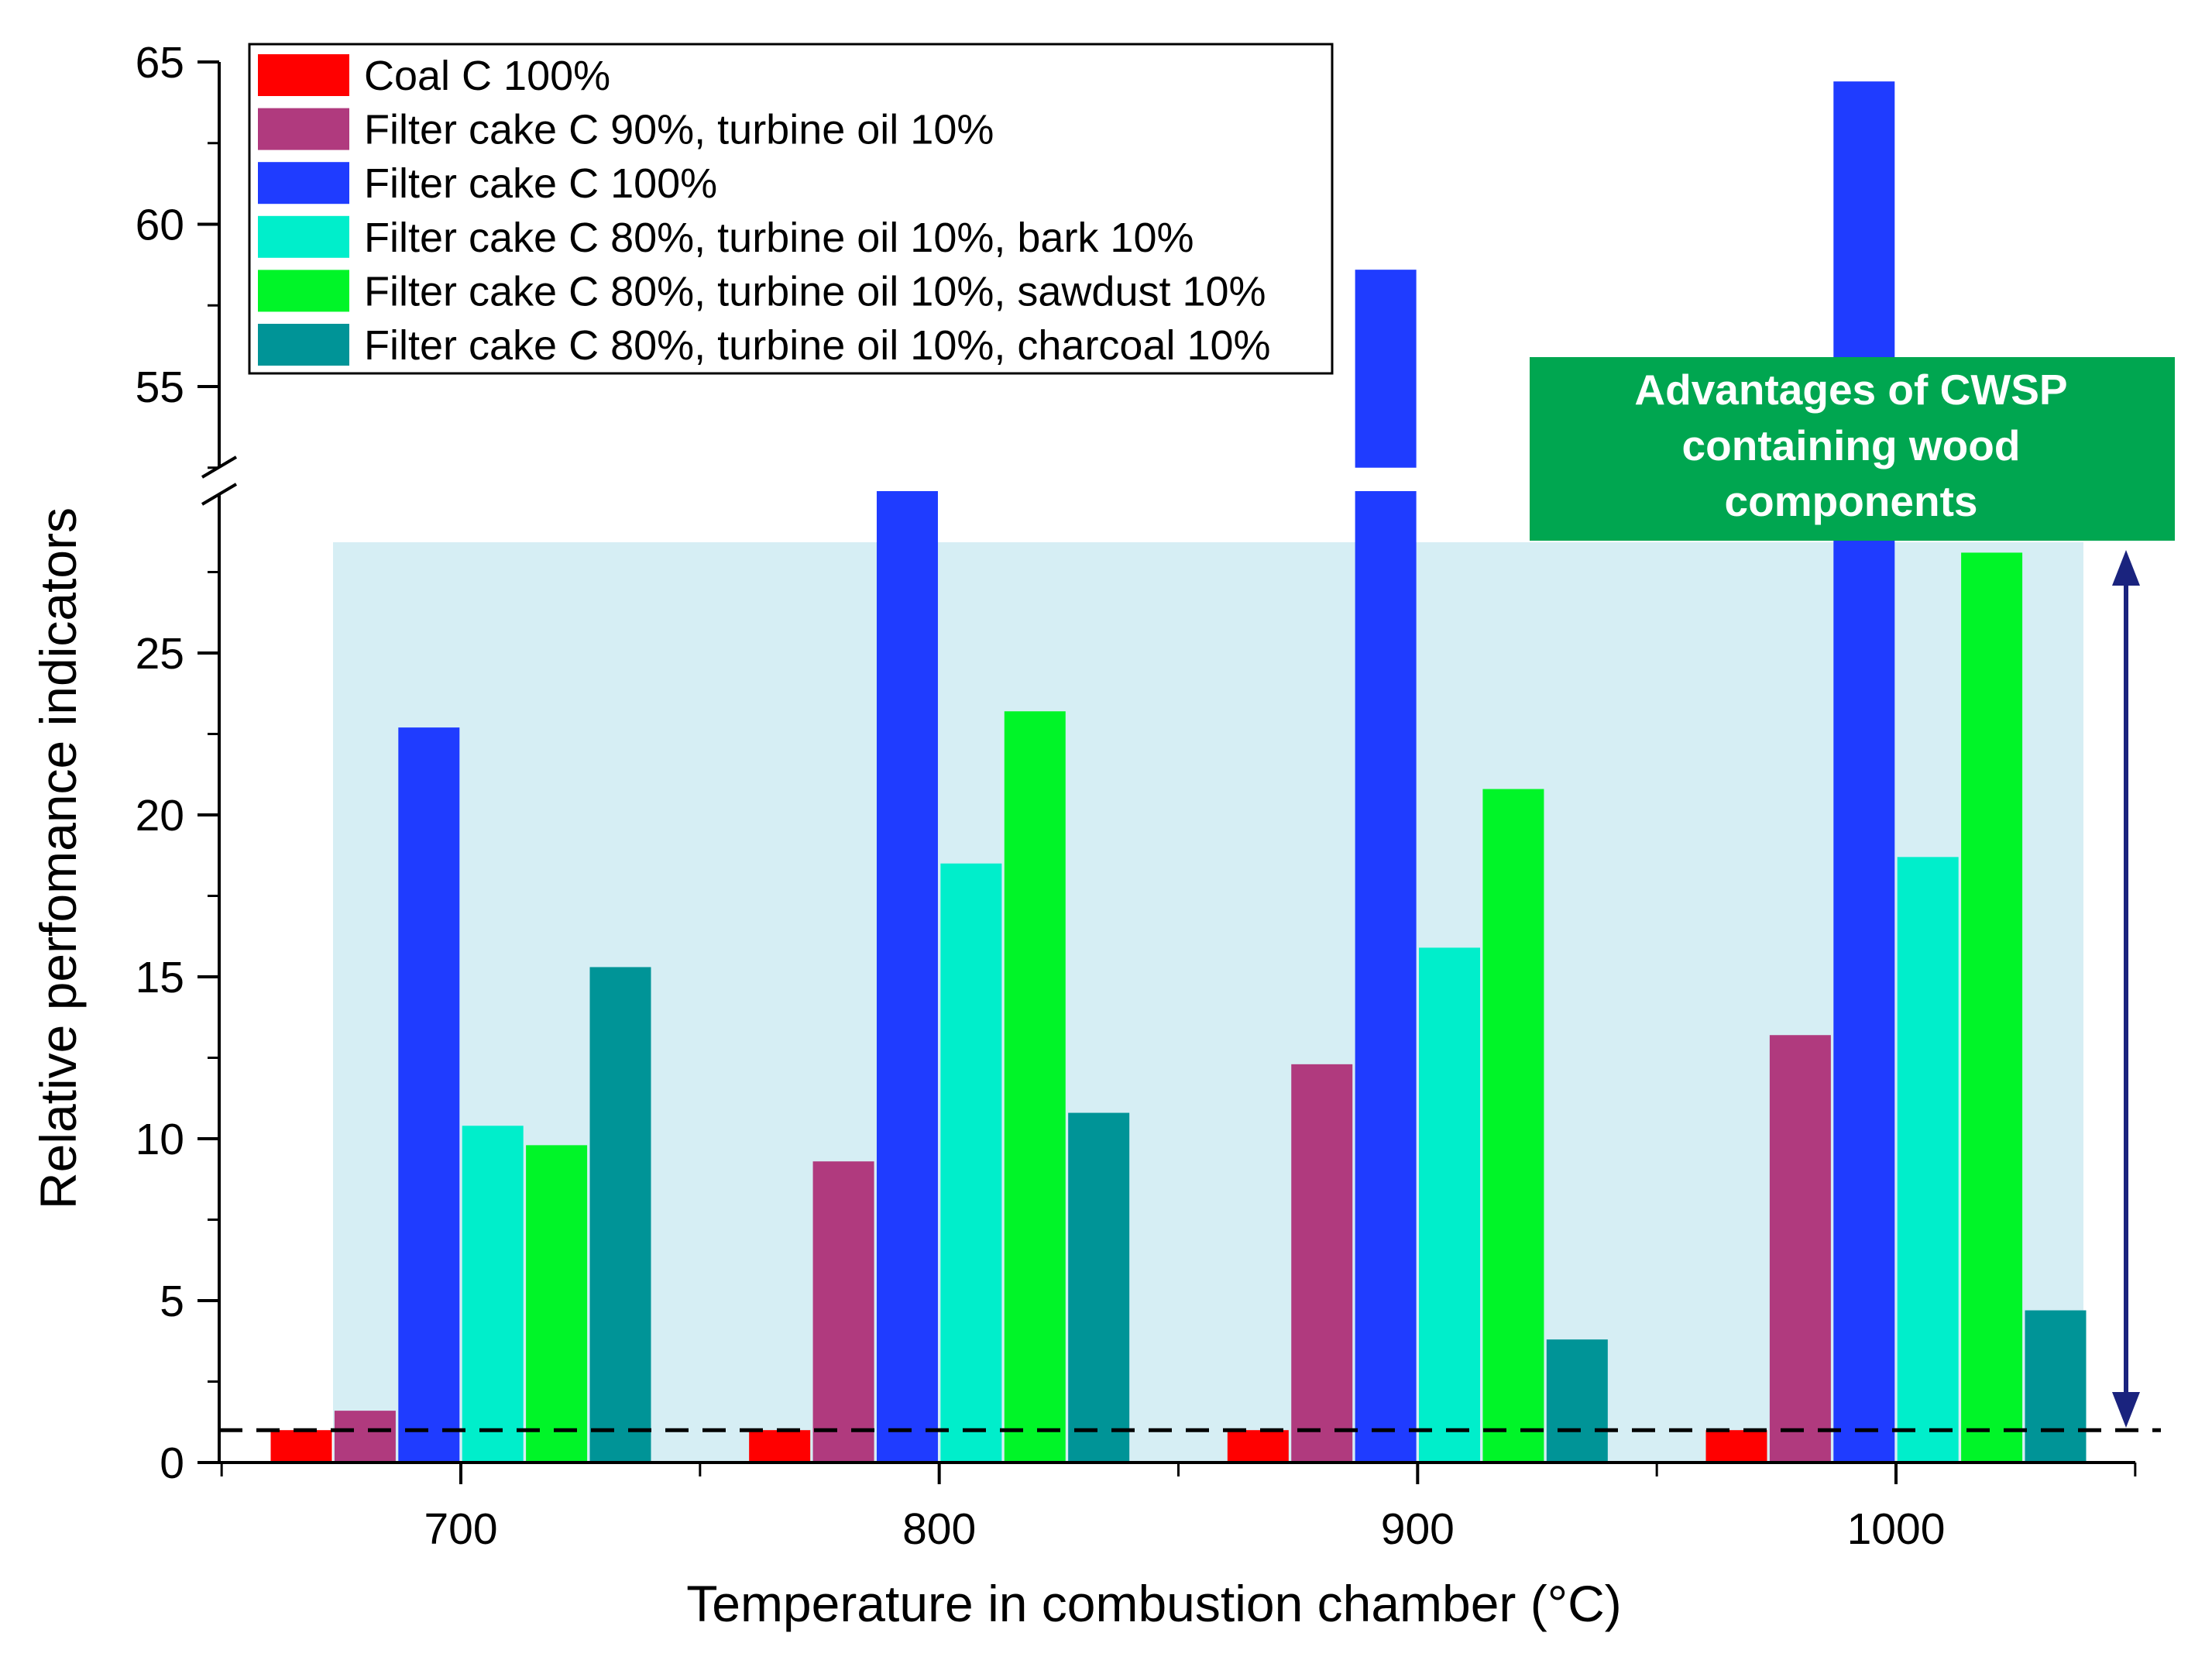 The image size is (2212, 1674). I want to click on x-axis-title: Temperature in combustion chamber (°C), so click(1154, 1603).